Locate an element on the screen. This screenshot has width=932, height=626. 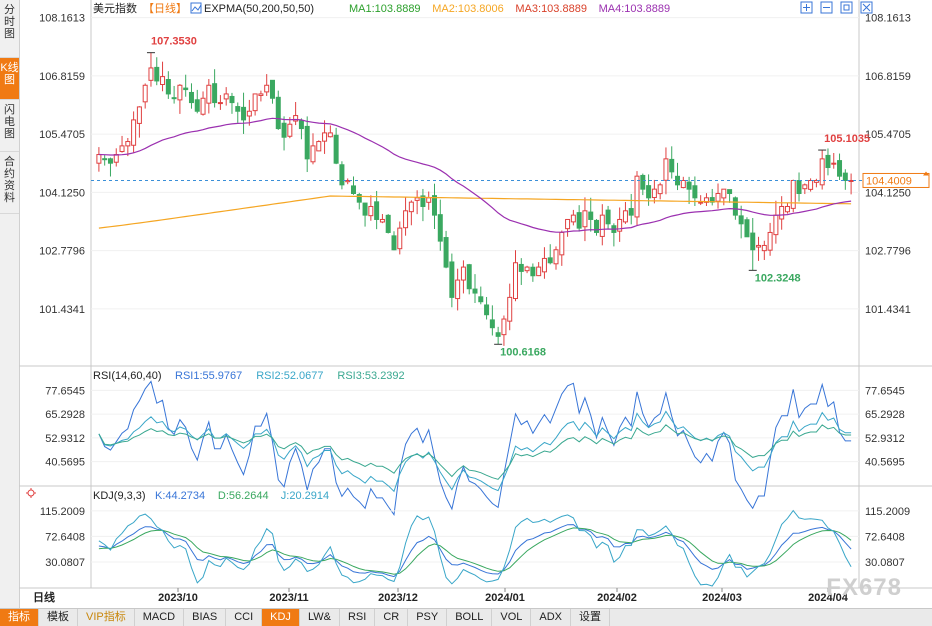
kdj-line-j is located at coordinates (475, 548).